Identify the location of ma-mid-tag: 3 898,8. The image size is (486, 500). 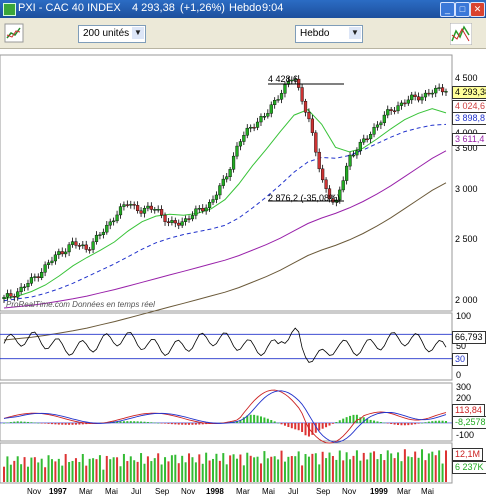
(469, 118).